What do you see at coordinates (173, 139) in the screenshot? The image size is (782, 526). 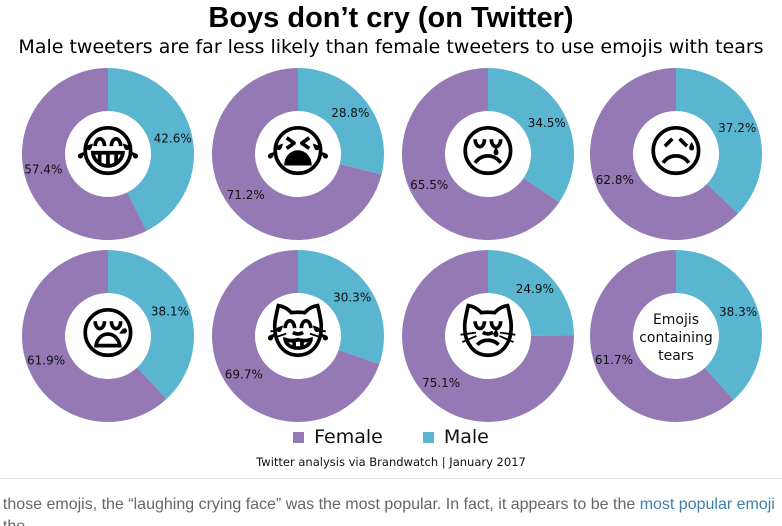 I see `data-label-male: 42.6%` at bounding box center [173, 139].